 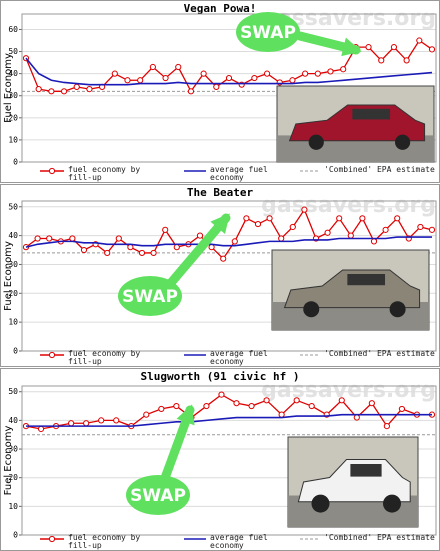 I want to click on chart-title: The Beater, so click(x=220, y=192).